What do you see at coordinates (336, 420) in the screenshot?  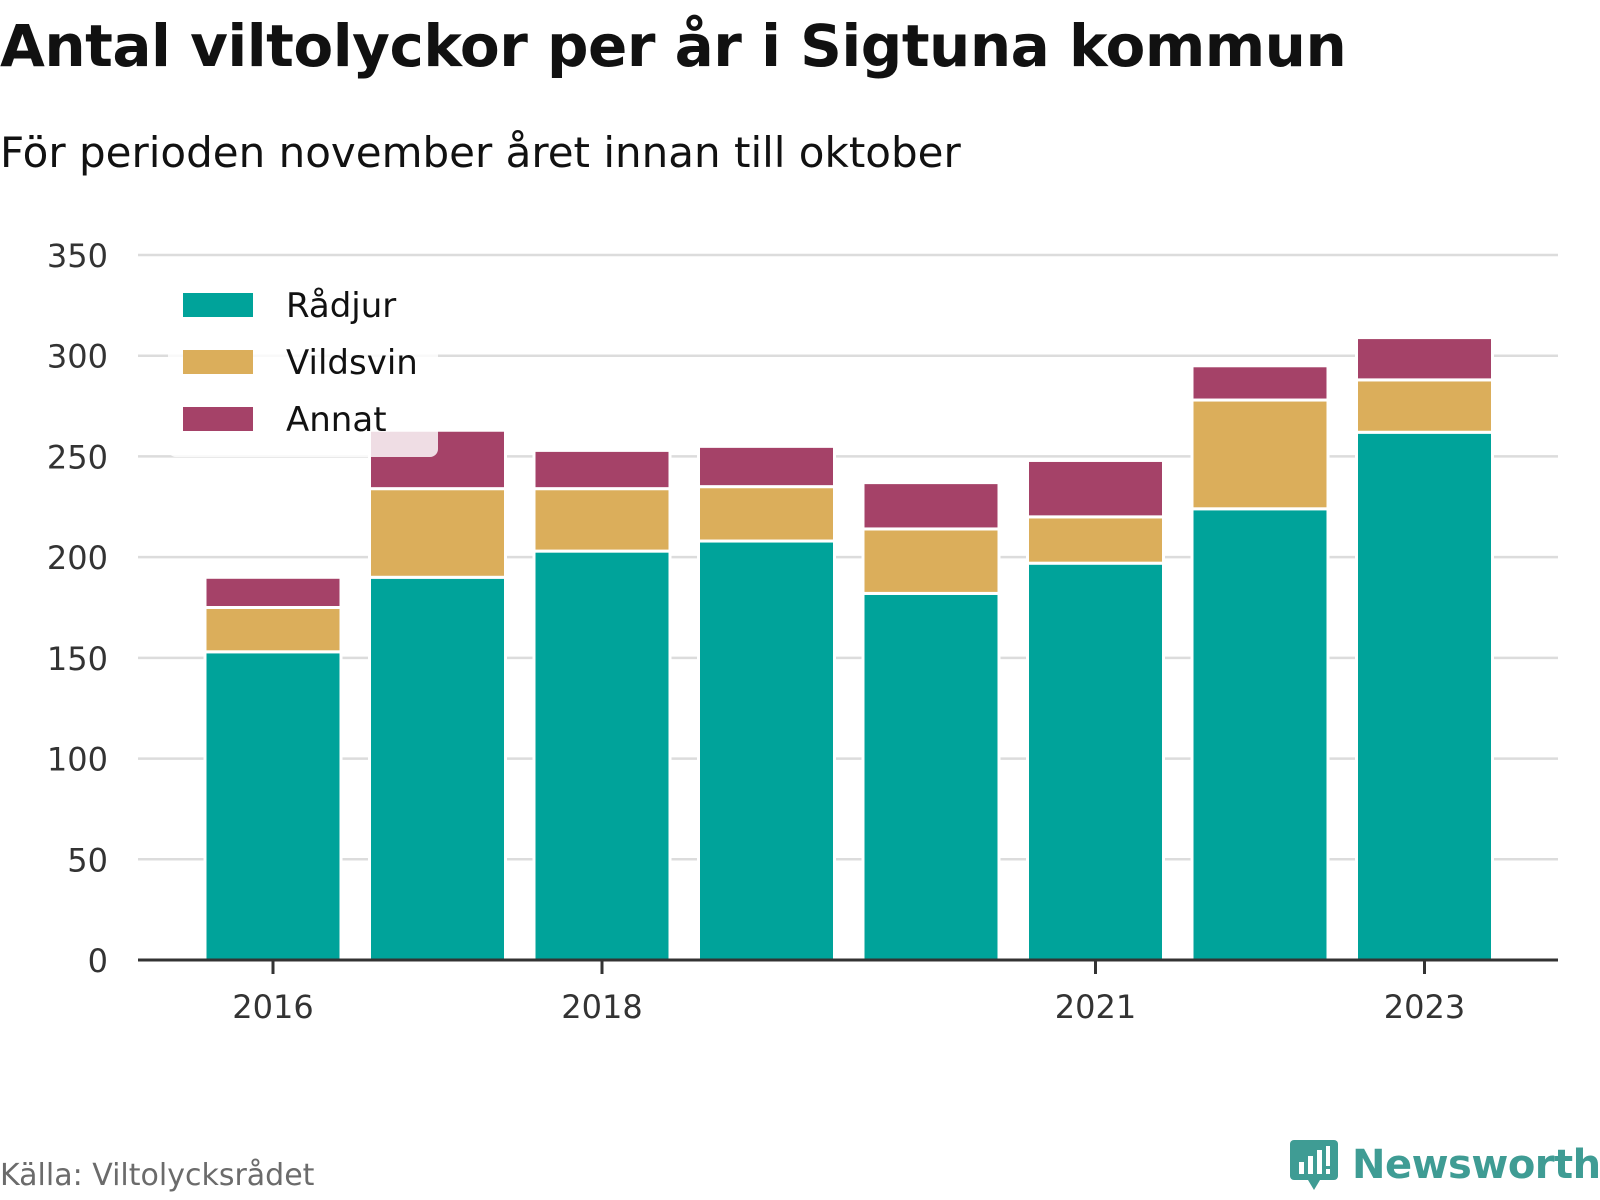 I see `legend-label: Annat` at bounding box center [336, 420].